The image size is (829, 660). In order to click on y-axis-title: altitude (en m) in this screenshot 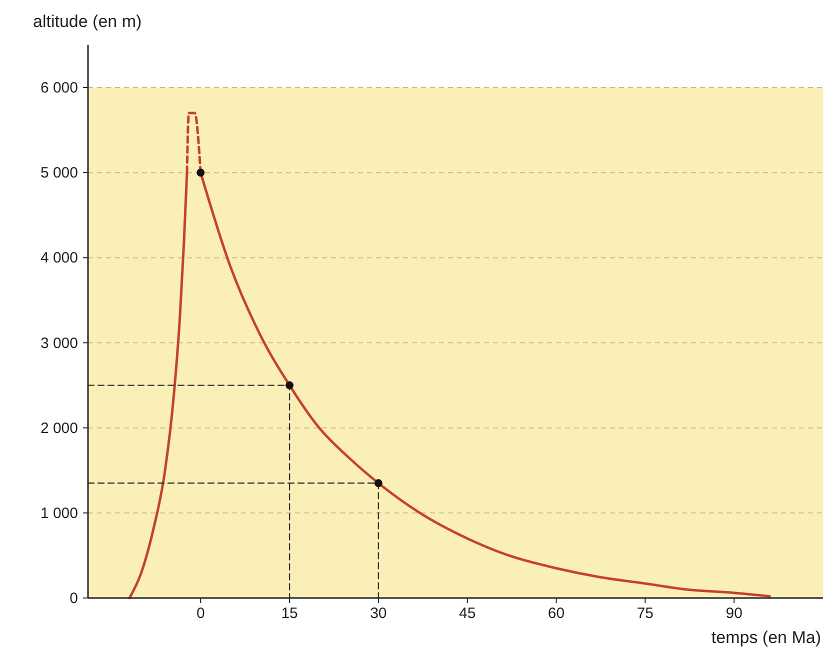, I will do `click(87, 21)`.